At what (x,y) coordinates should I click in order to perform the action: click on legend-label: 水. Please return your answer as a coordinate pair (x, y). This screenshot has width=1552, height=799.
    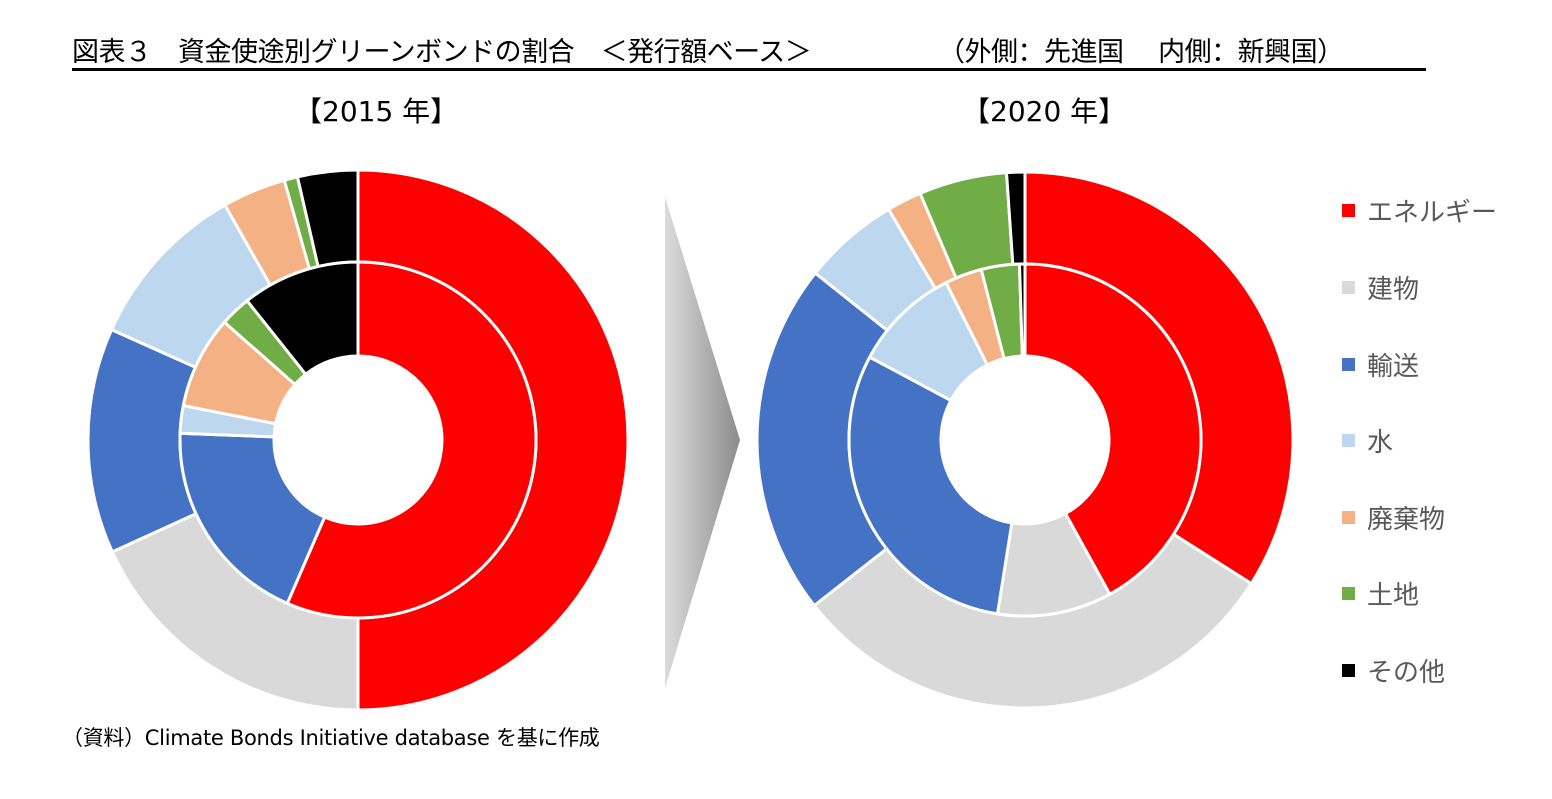
    Looking at the image, I should click on (1380, 442).